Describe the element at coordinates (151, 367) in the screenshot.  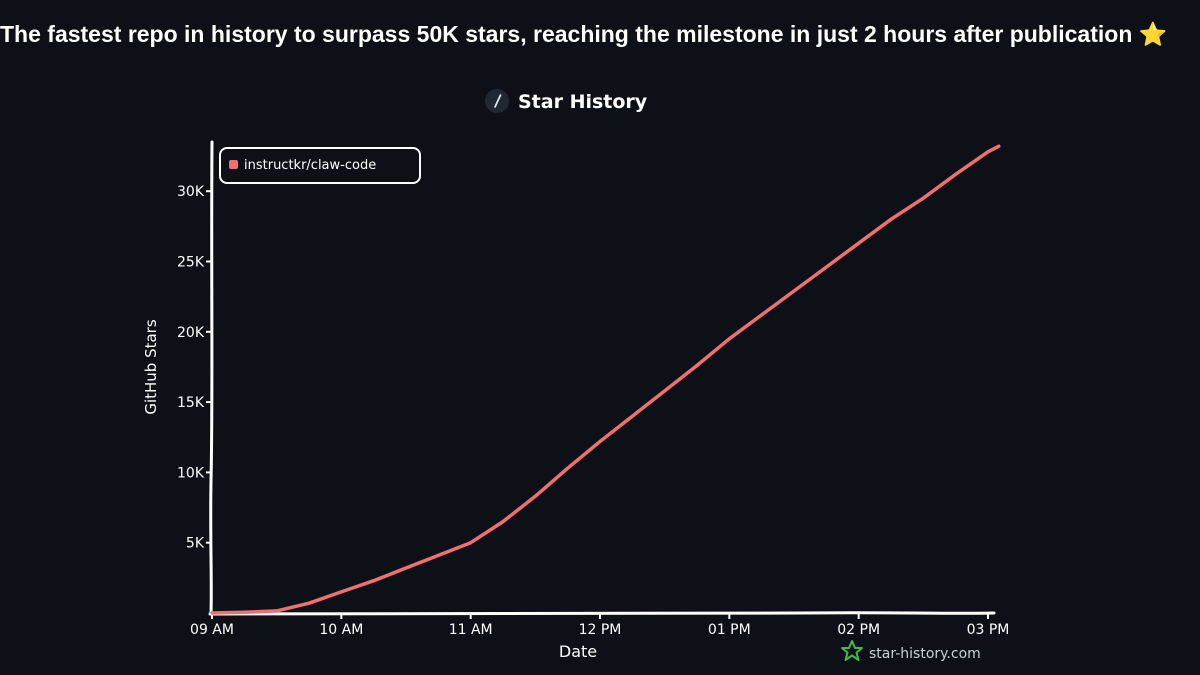
I see `y-axis-label: GitHub Stars` at that location.